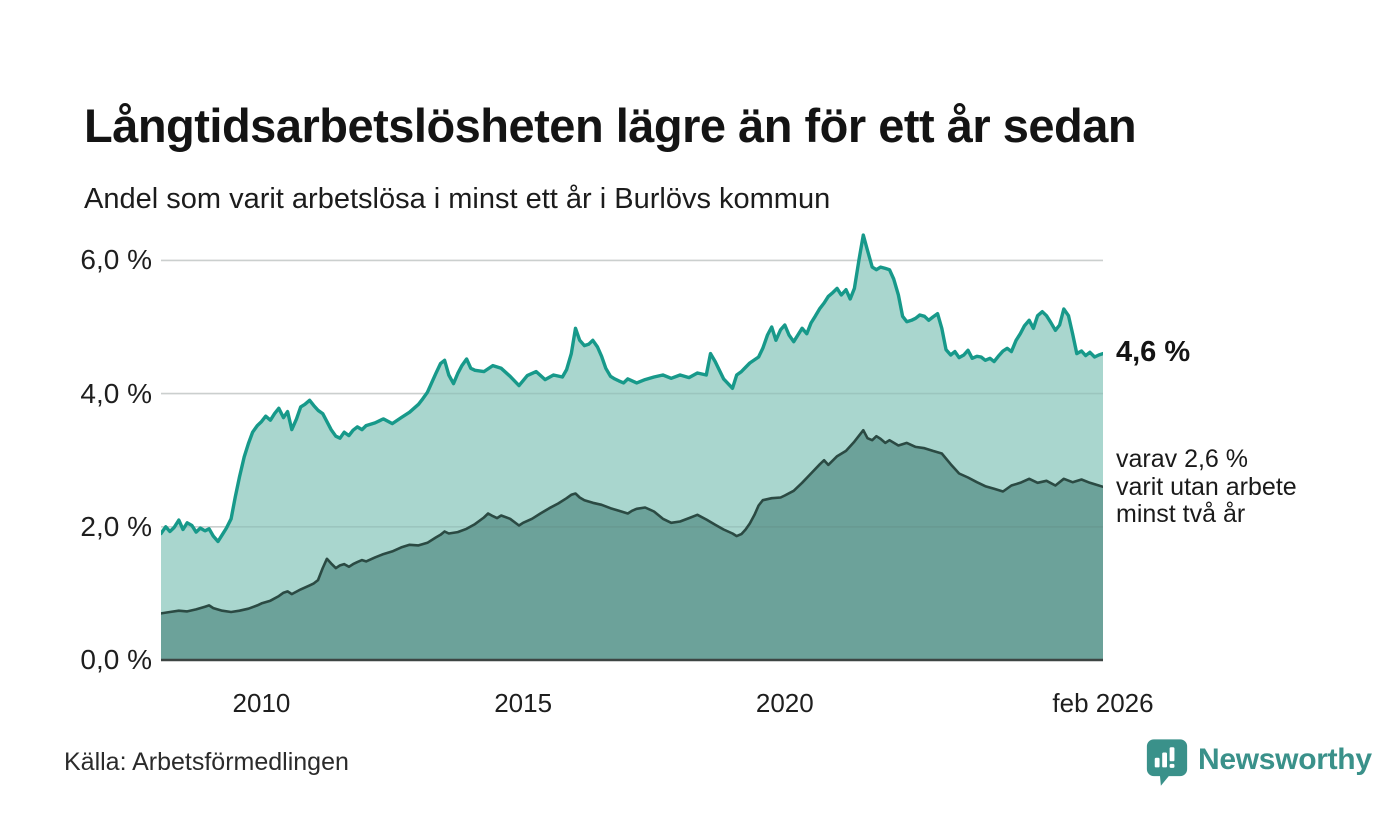  I want to click on newsworthy-logo: Newsworthy, so click(1259, 763).